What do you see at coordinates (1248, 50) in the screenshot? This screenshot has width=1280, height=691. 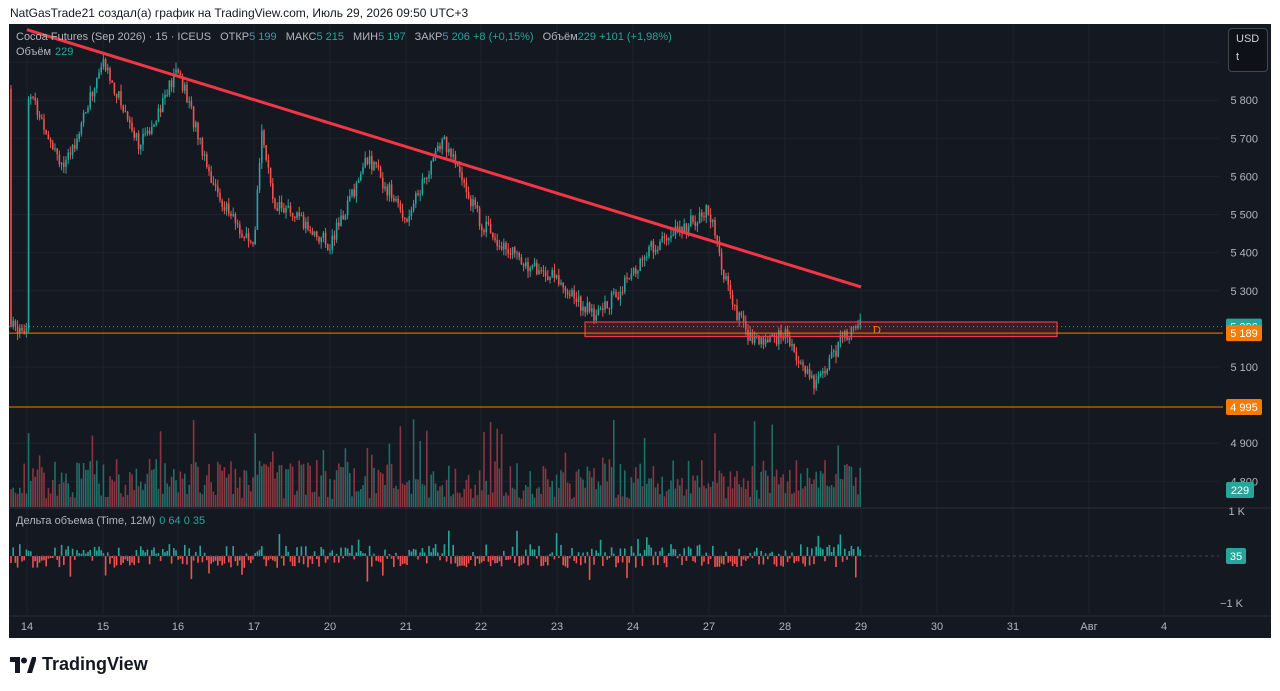 I see `currency-unit-button: USD t` at bounding box center [1248, 50].